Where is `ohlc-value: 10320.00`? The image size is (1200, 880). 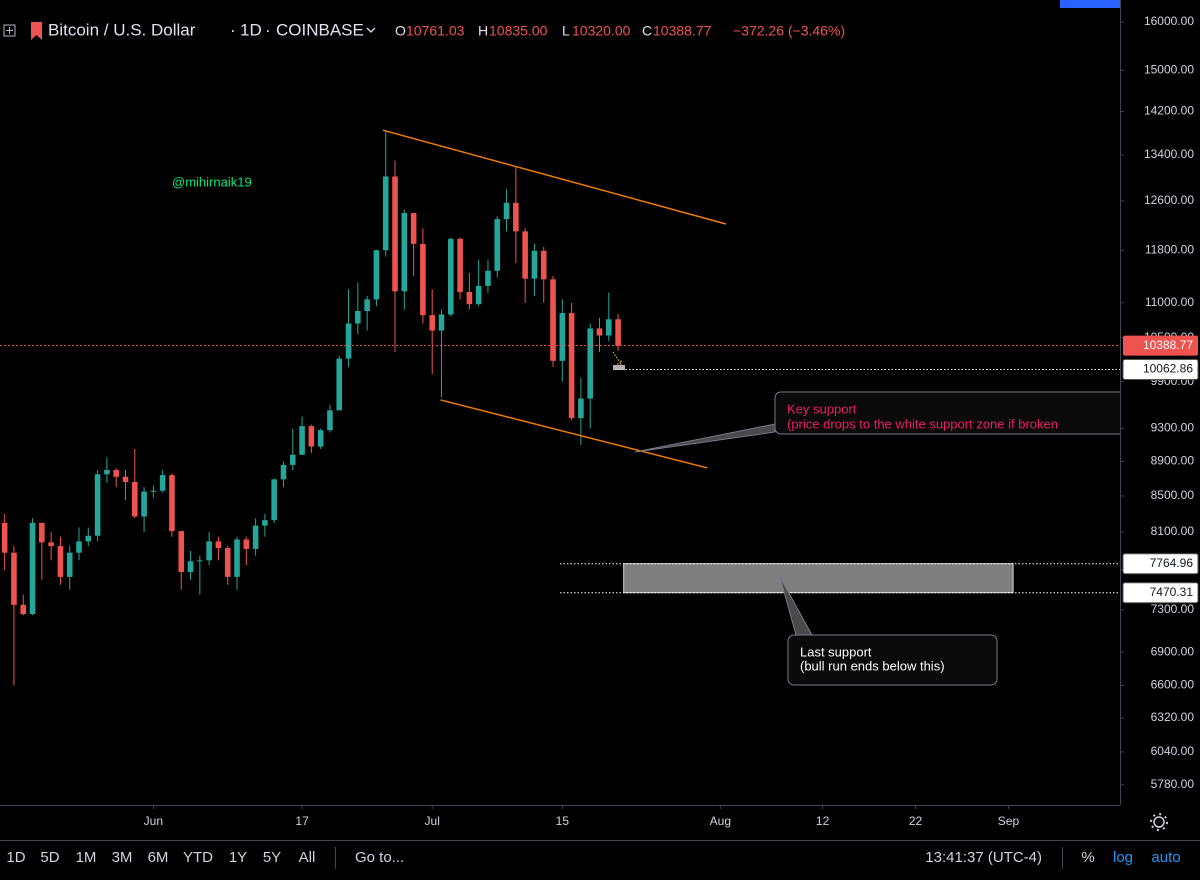 ohlc-value: 10320.00 is located at coordinates (601, 31).